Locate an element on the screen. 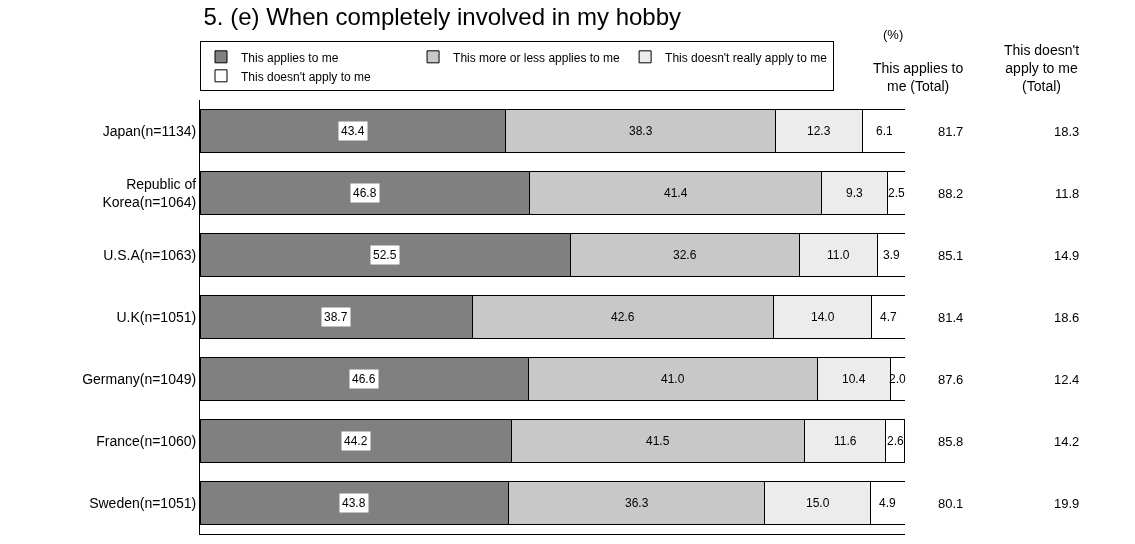  y-tick-label: Japan(n=1134) is located at coordinates (149, 130).